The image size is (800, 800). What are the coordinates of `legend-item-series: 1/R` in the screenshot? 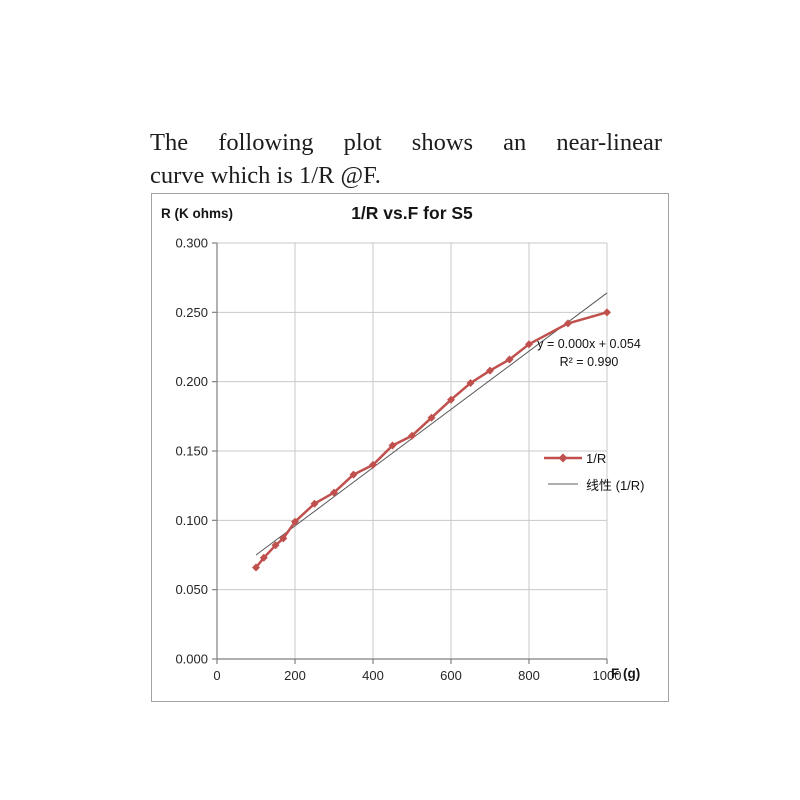 It's located at (594, 458).